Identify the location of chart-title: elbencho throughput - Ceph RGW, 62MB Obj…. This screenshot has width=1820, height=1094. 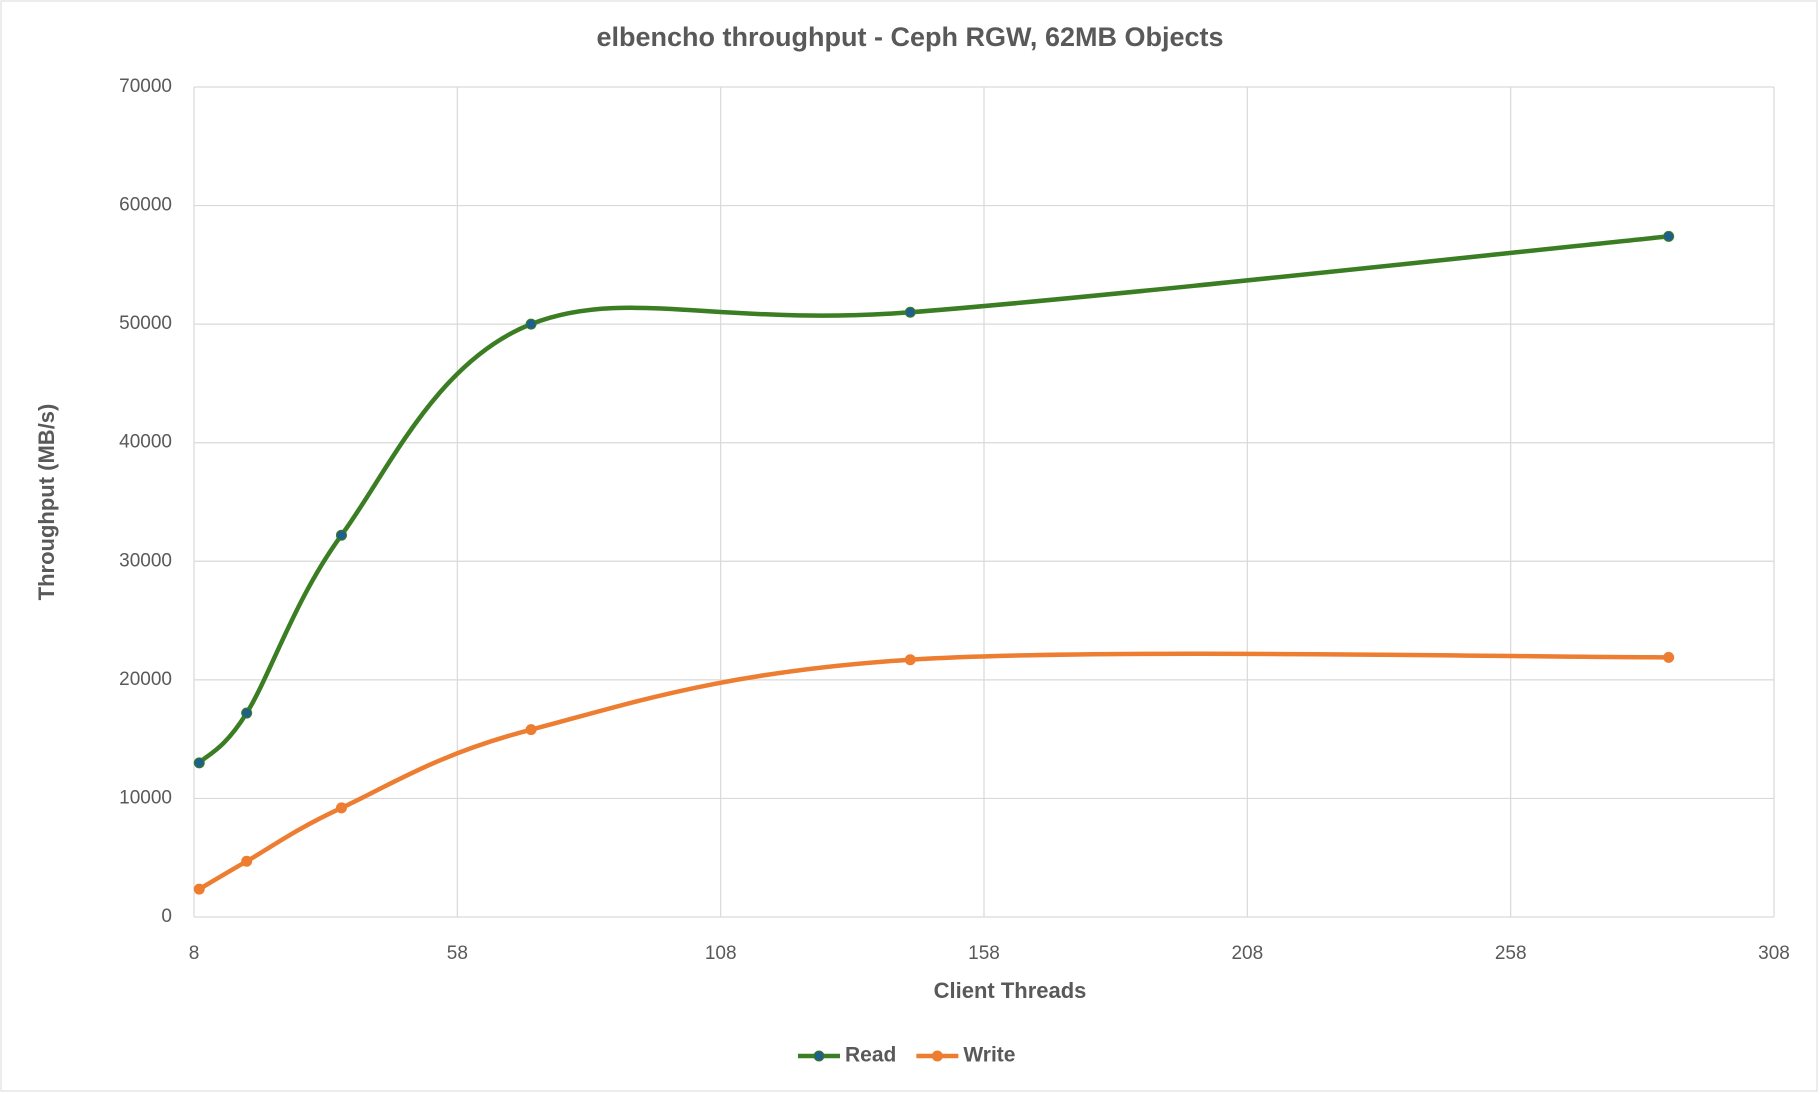
(909, 37).